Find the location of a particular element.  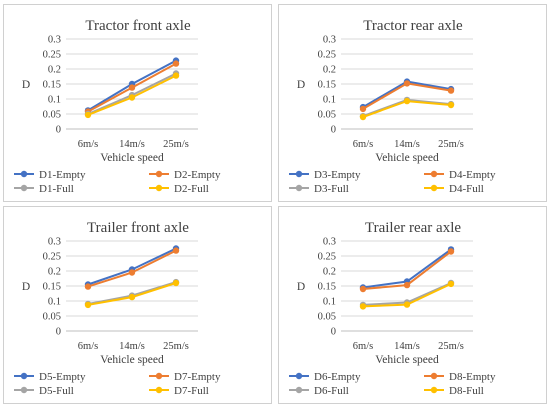

legend-label: D3-Empty is located at coordinates (337, 175).